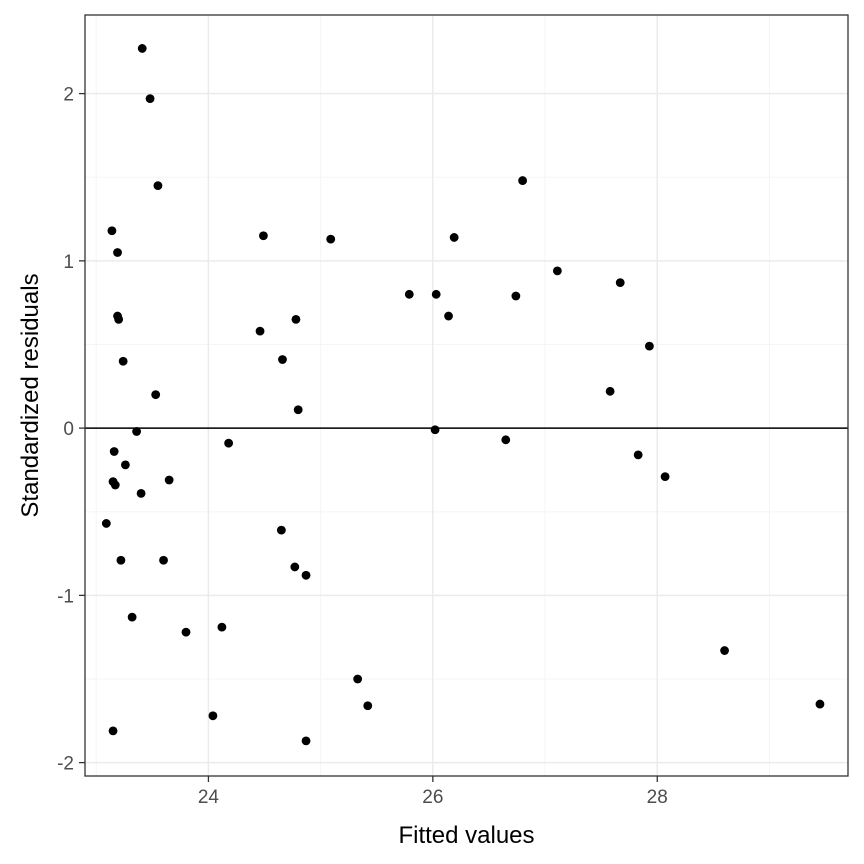 Image resolution: width=864 pixels, height=864 pixels. I want to click on x-axis-title: Fitted values, so click(466, 835).